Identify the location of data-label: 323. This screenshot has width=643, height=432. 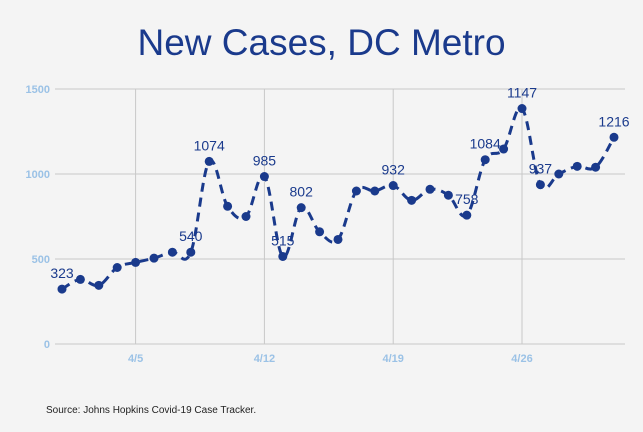
(62, 273).